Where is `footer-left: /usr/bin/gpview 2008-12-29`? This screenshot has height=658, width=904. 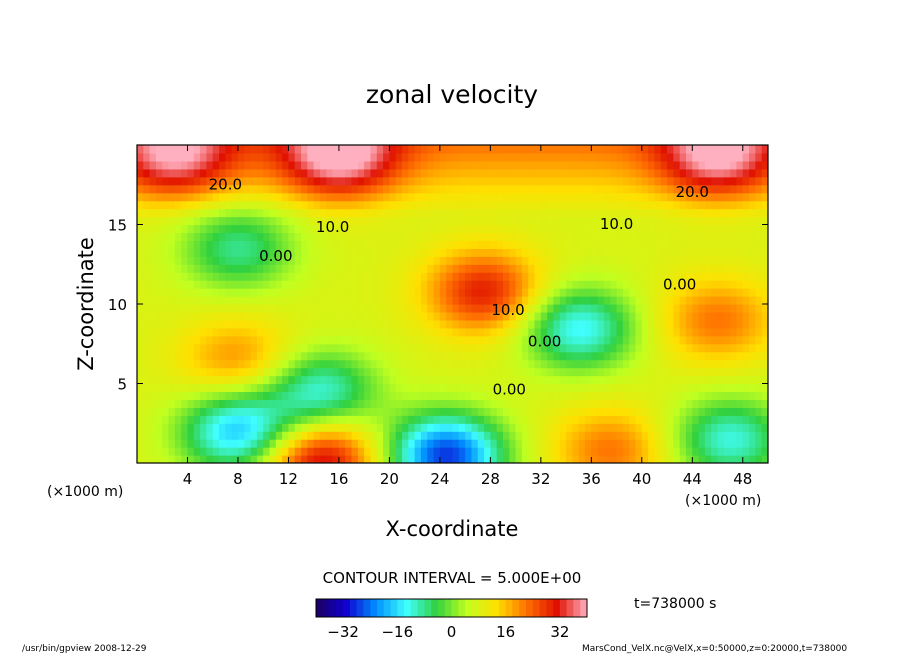 footer-left: /usr/bin/gpview 2008-12-29 is located at coordinates (84, 649).